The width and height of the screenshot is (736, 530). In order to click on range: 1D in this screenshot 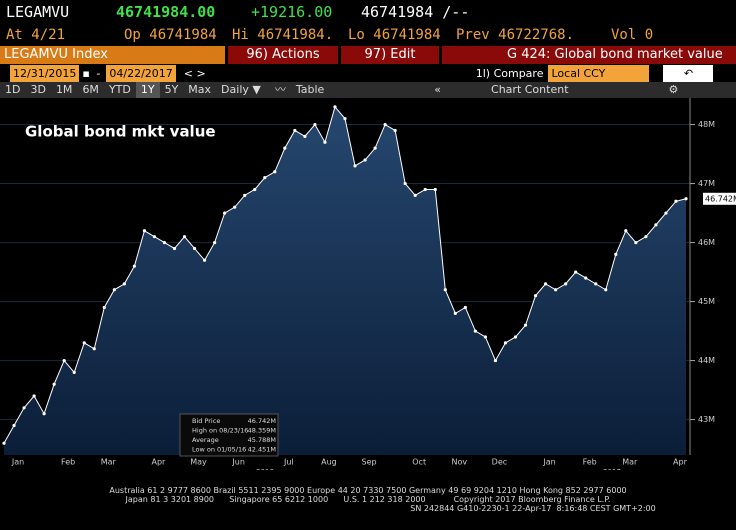, I will do `click(13, 89)`.